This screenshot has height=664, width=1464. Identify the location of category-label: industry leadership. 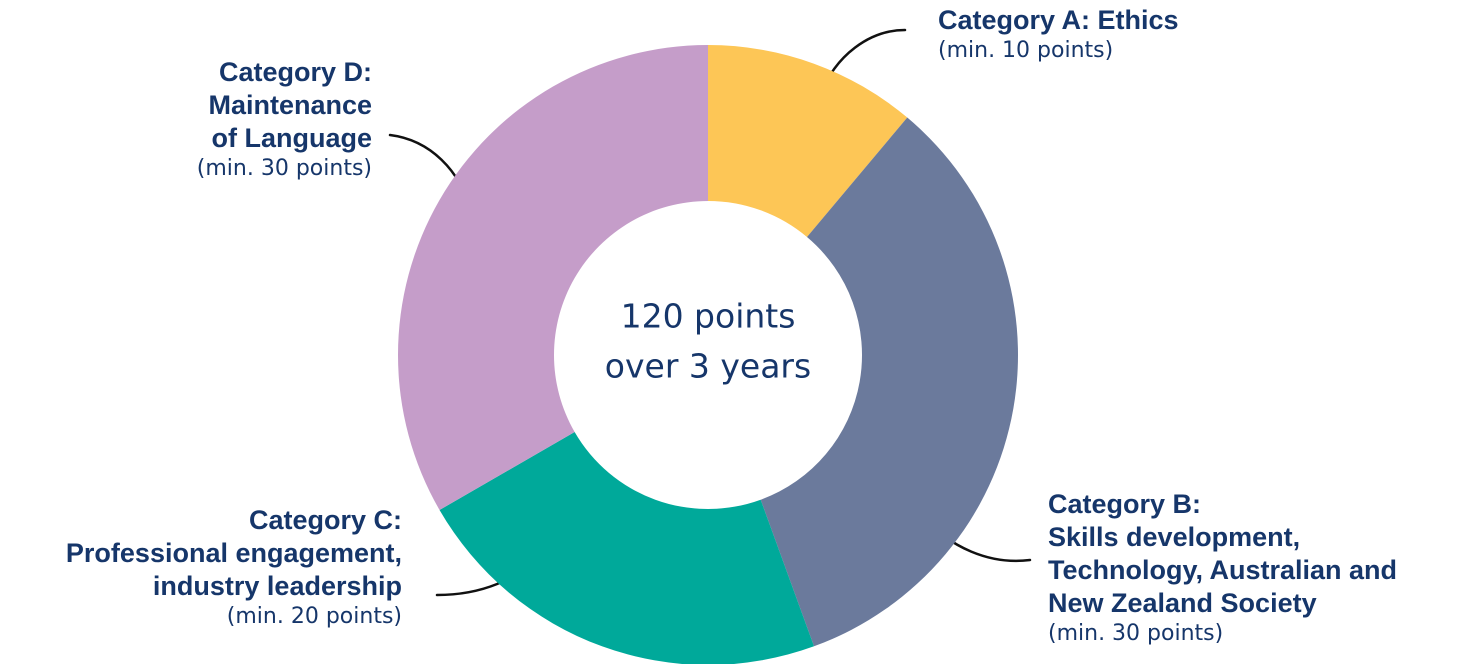
(277, 586).